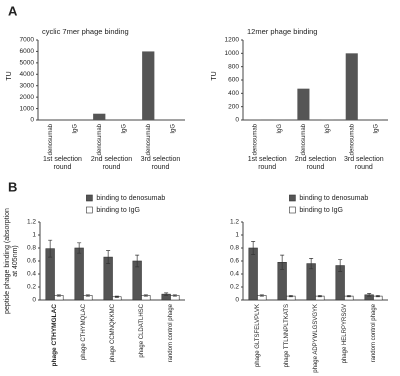 The width and height of the screenshot is (400, 376). I want to click on y-tick-label: 800, so click(233, 66).